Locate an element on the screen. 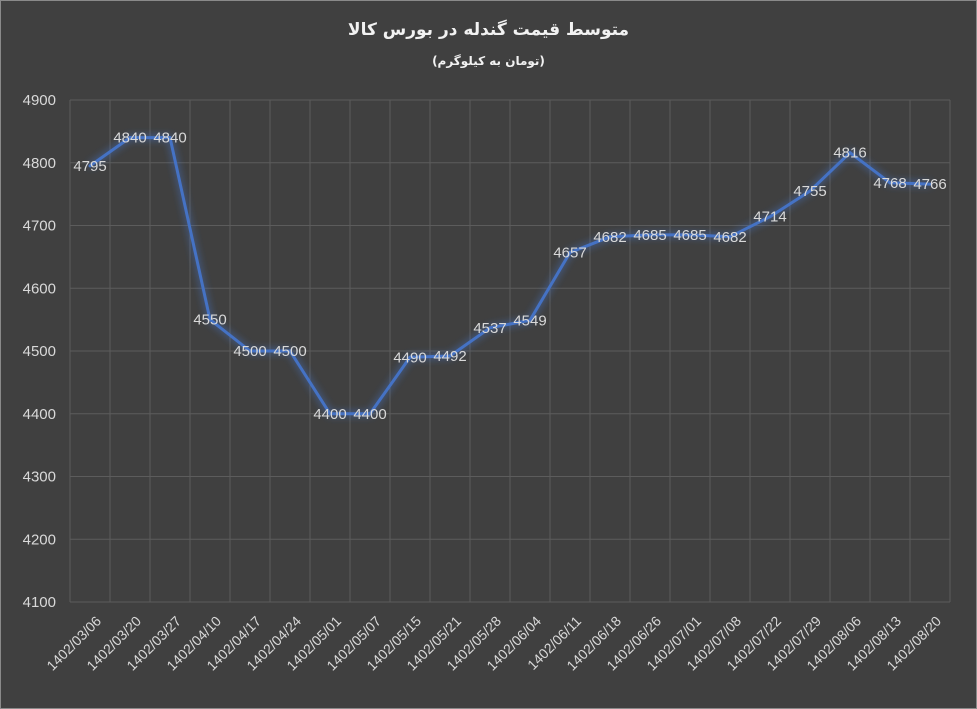 Image resolution: width=977 pixels, height=709 pixels. y-tick-label: 4600 is located at coordinates (39, 288).